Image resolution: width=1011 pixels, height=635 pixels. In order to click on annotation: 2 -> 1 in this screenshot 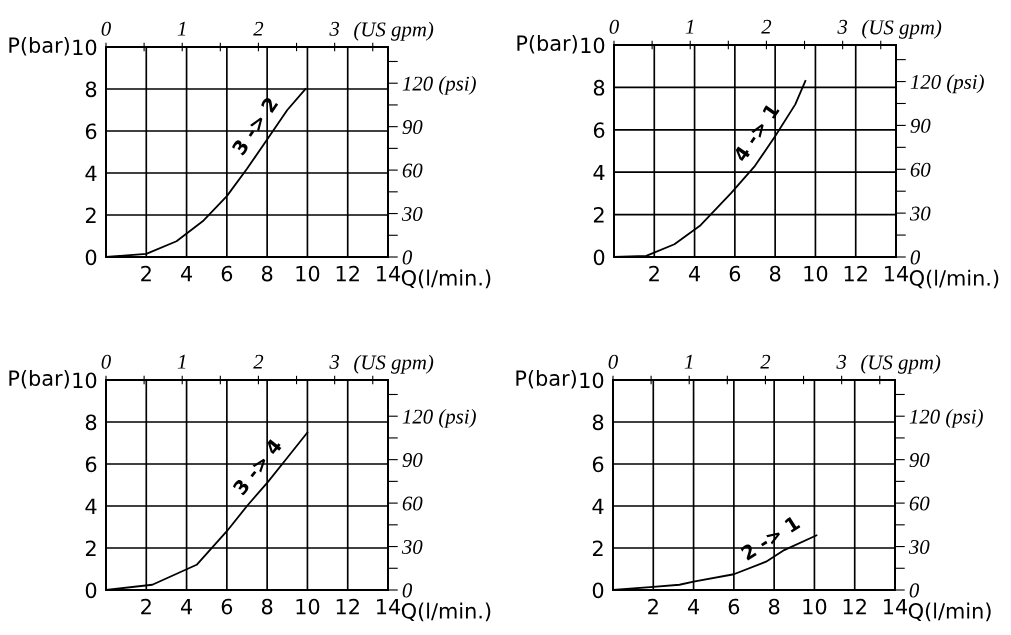, I will do `click(770, 538)`.